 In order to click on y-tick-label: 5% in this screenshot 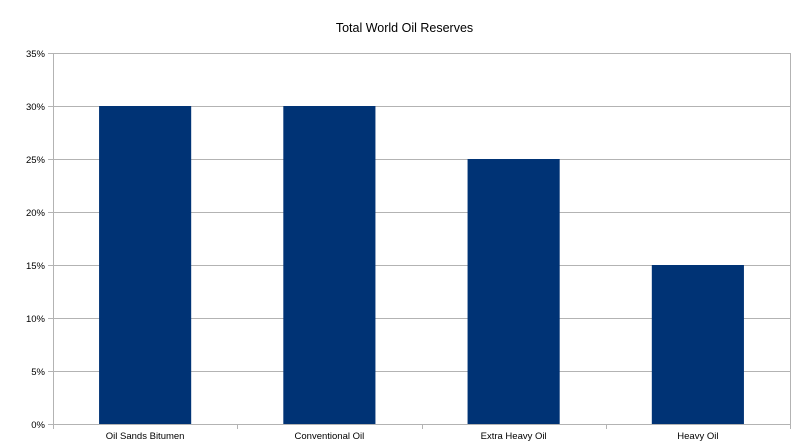, I will do `click(38, 372)`.